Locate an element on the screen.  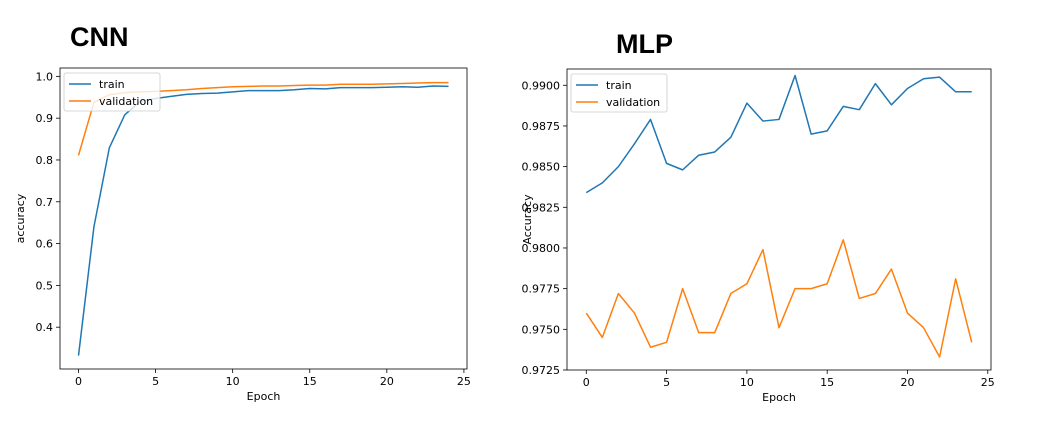
cnn-y-tick-label: 0.5 is located at coordinates (45, 285).